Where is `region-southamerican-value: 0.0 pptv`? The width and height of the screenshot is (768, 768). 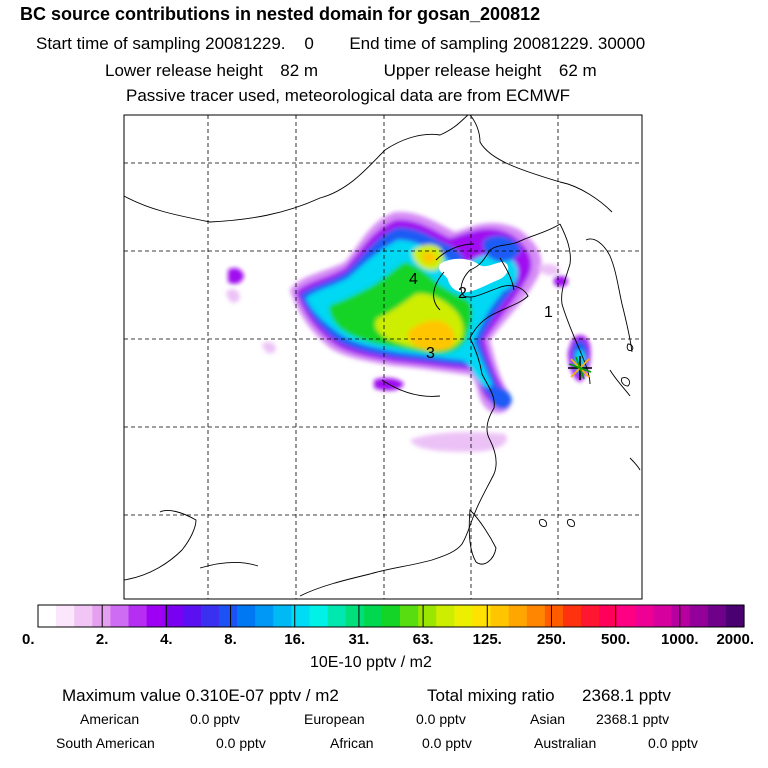 region-southamerican-value: 0.0 pptv is located at coordinates (241, 743).